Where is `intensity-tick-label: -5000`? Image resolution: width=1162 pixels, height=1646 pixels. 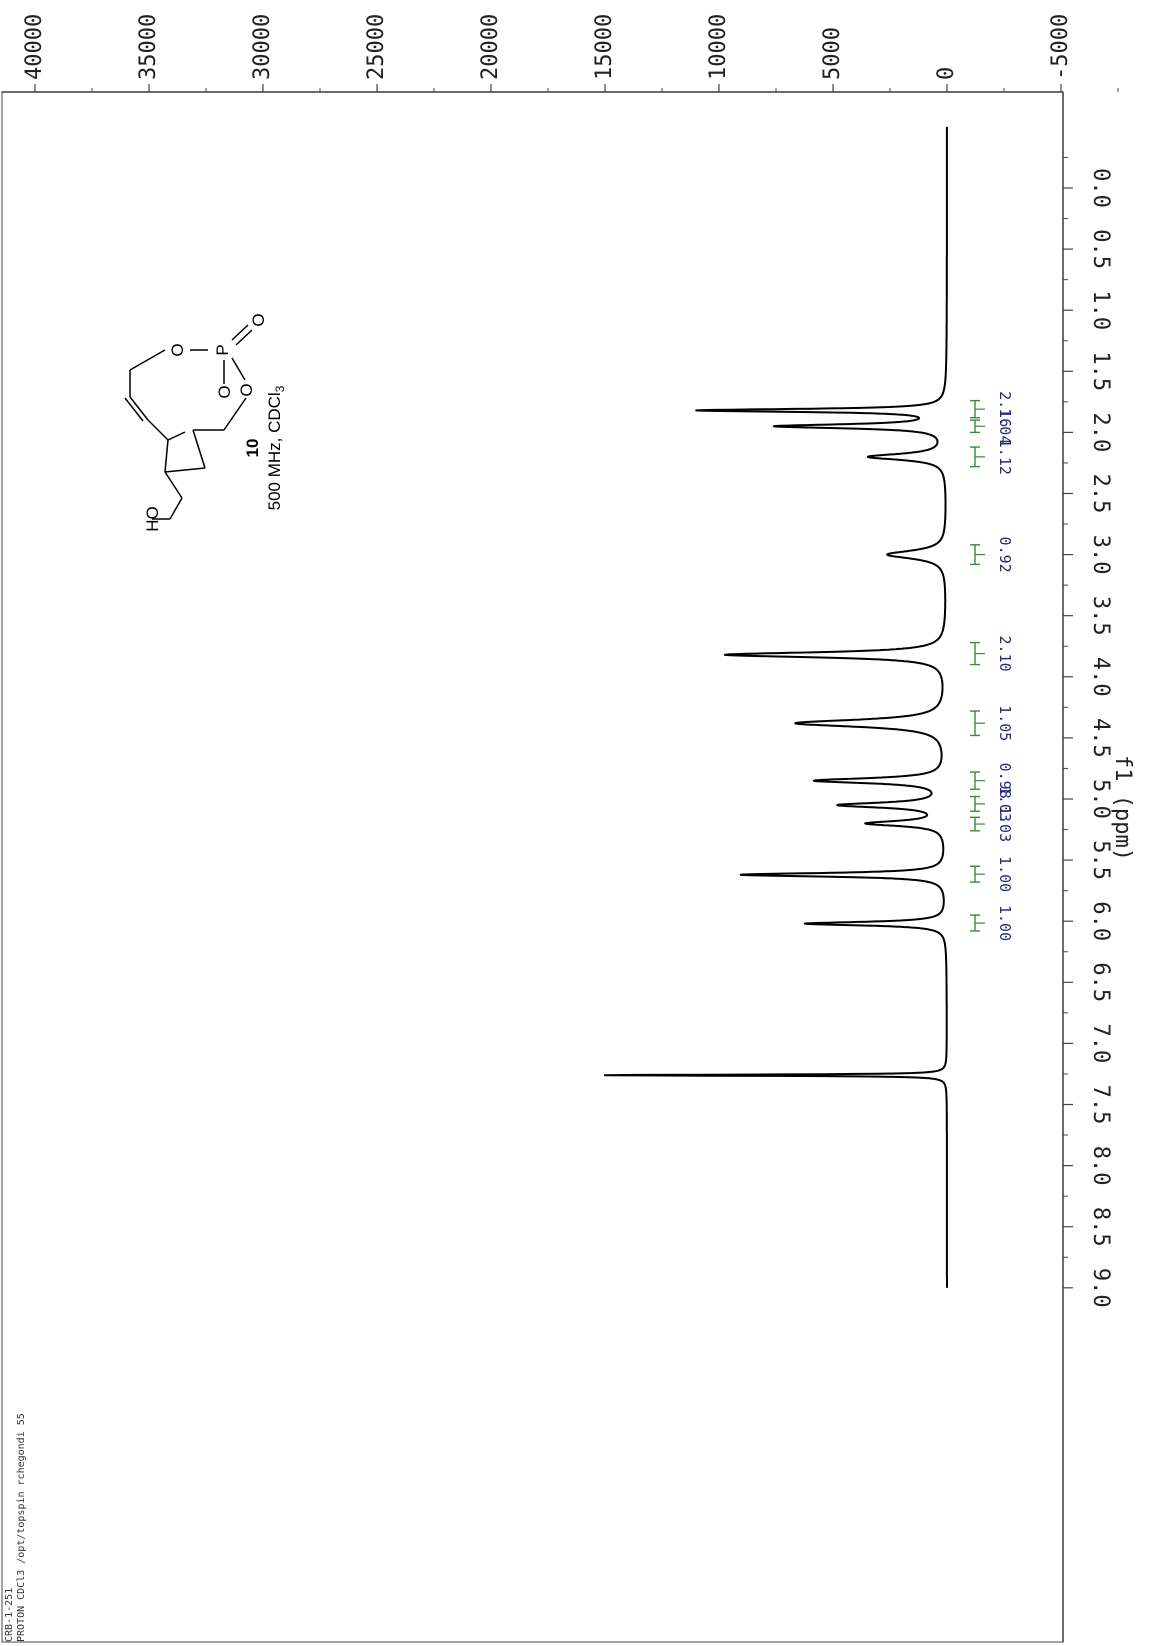
intensity-tick-label: -5000 is located at coordinates (1060, 47).